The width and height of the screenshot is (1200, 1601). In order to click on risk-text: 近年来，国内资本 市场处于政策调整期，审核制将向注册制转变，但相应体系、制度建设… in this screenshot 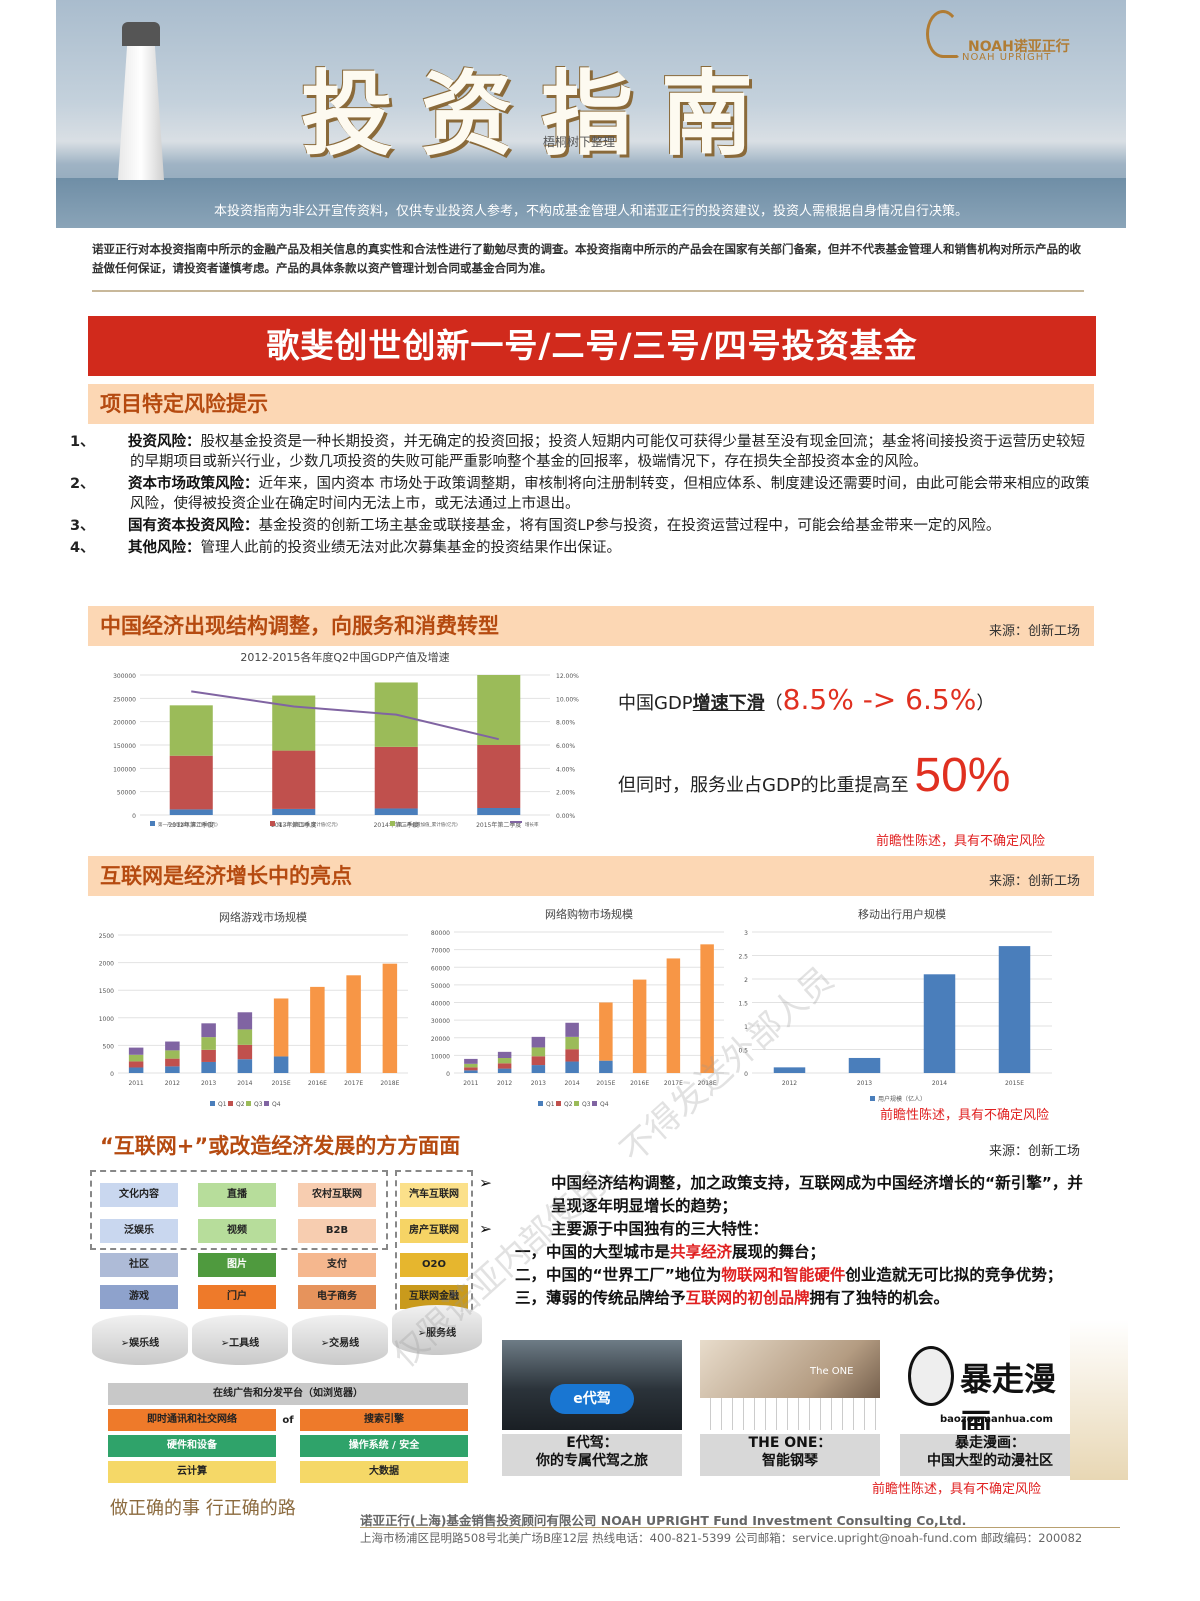, I will do `click(610, 494)`.